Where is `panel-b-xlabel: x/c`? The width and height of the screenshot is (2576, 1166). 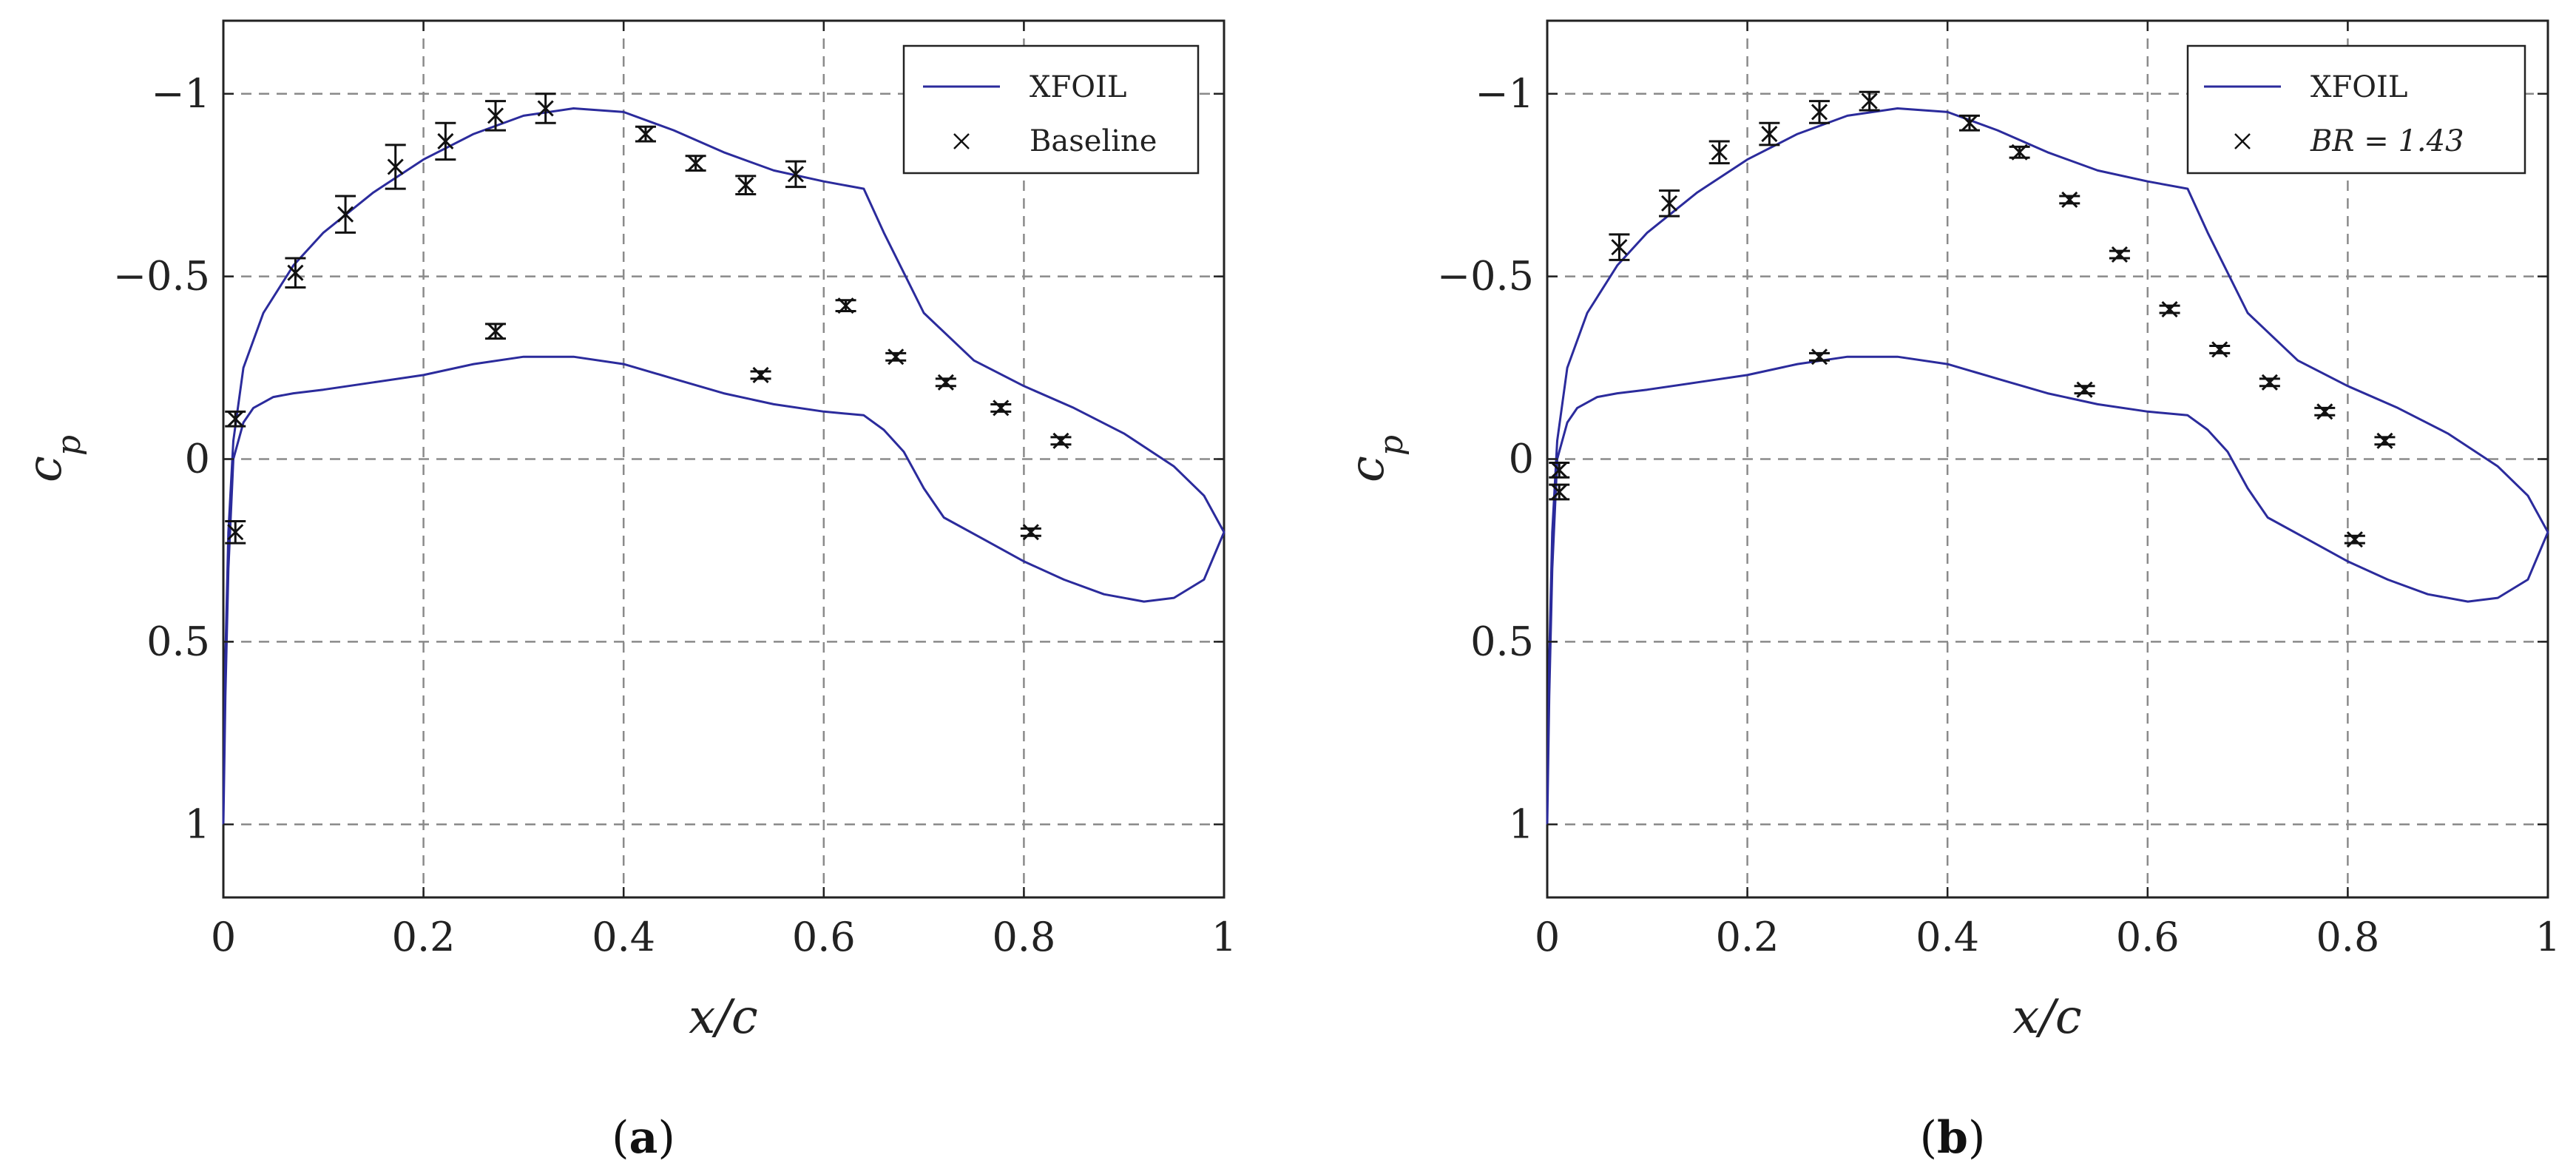
panel-b-xlabel: x/c is located at coordinates (2047, 1017).